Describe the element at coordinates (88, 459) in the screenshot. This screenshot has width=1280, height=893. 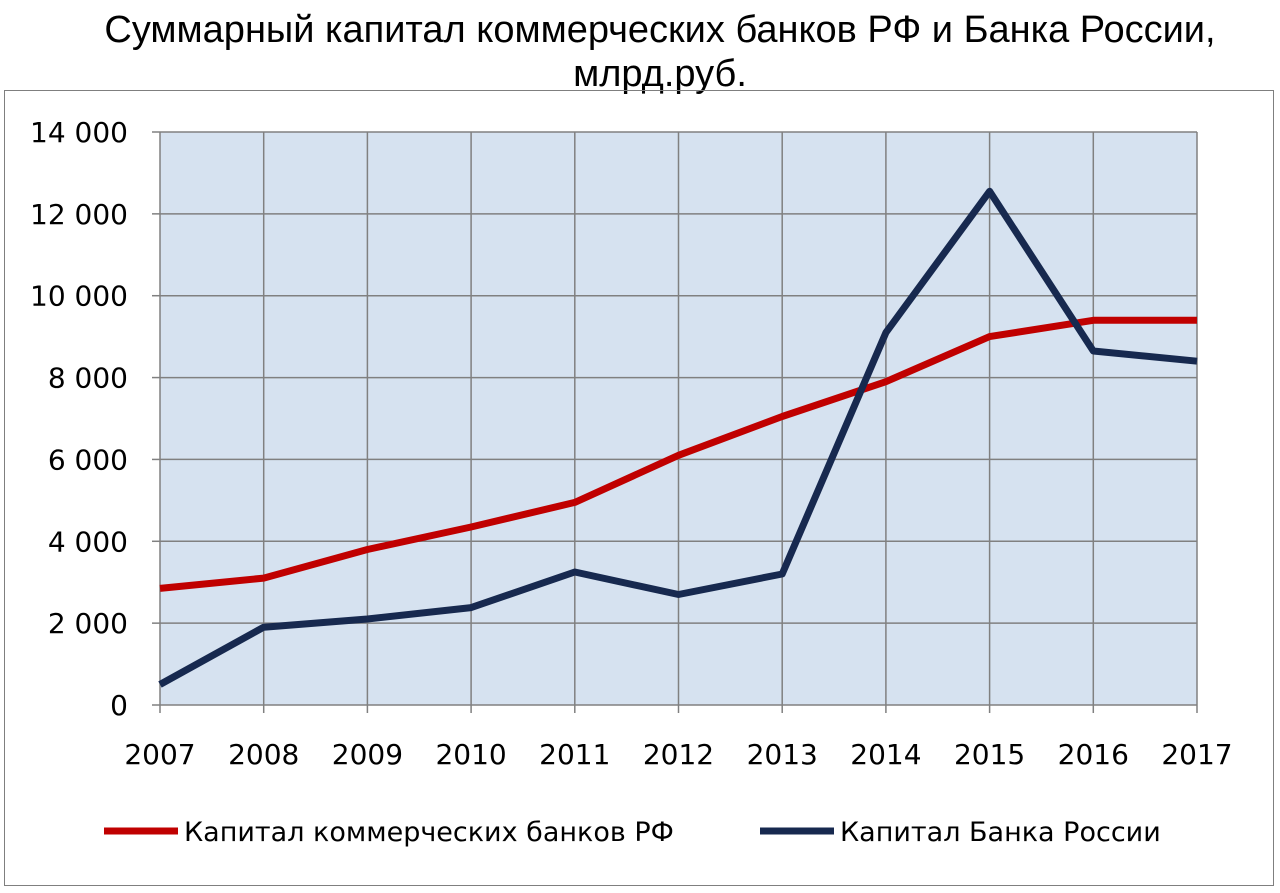
I see `y-tick-label: 6 000` at that location.